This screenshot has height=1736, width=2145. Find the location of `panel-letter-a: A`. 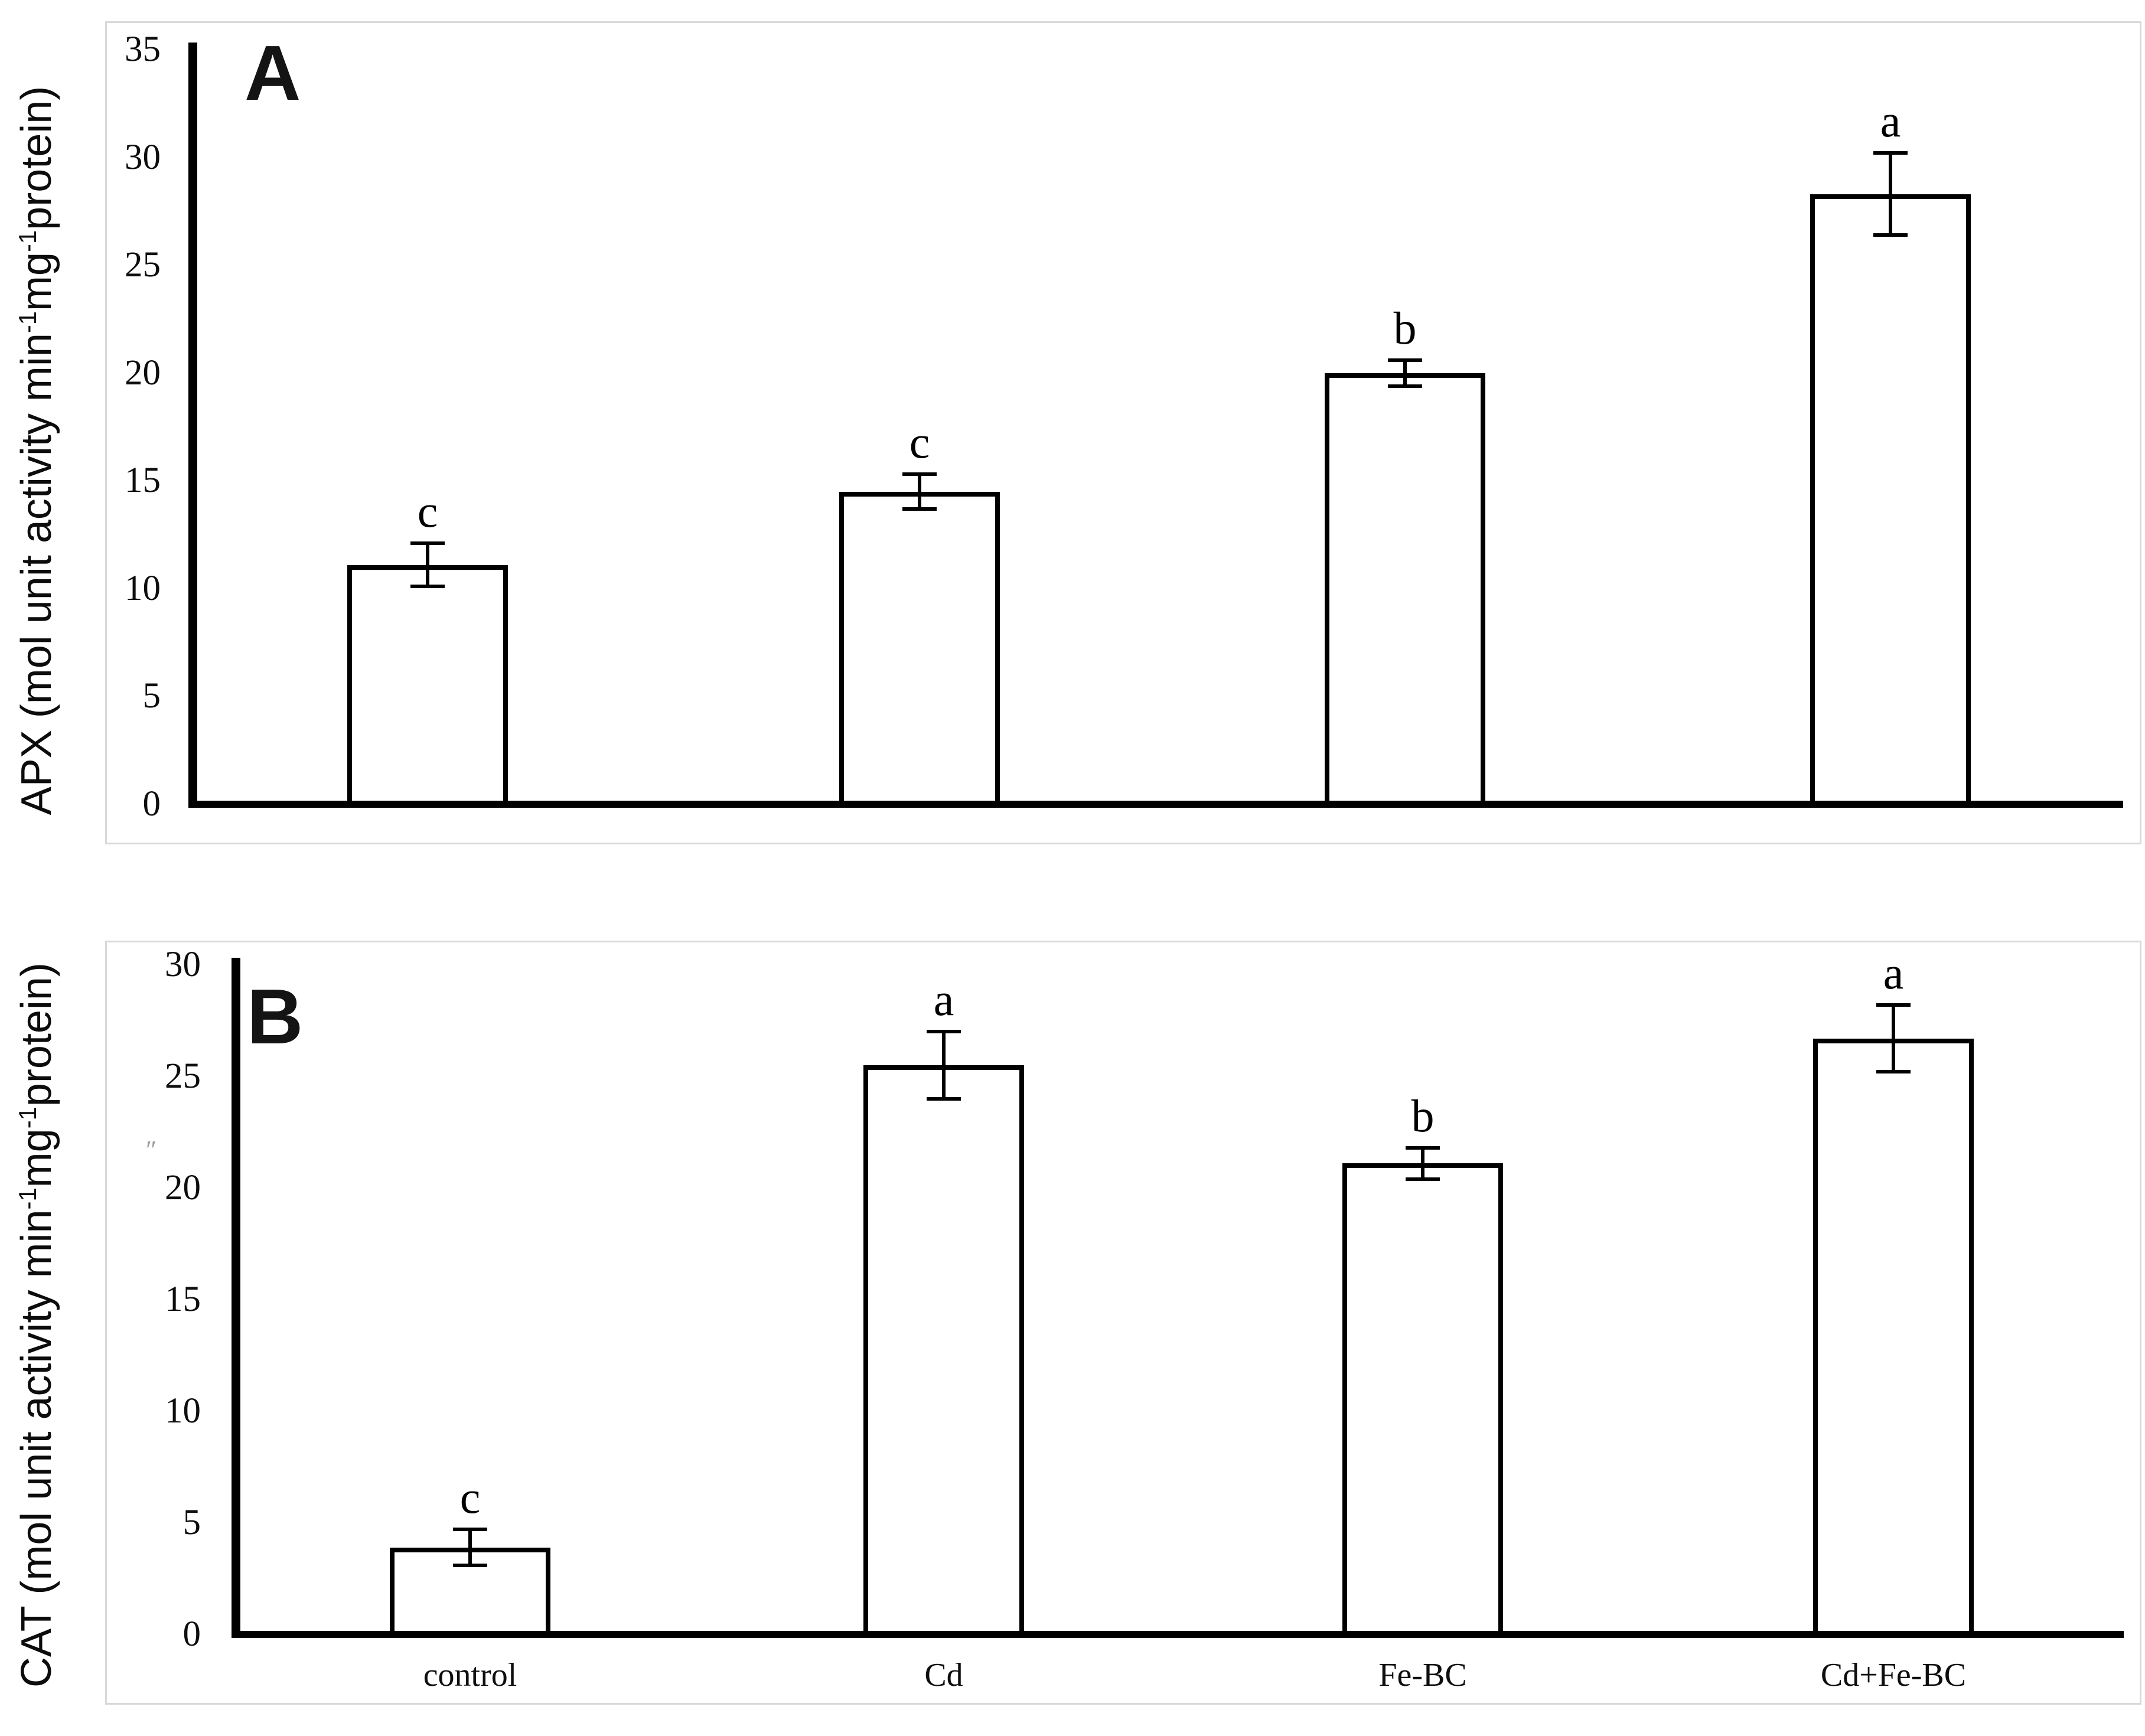

panel-letter-a: A is located at coordinates (273, 73).